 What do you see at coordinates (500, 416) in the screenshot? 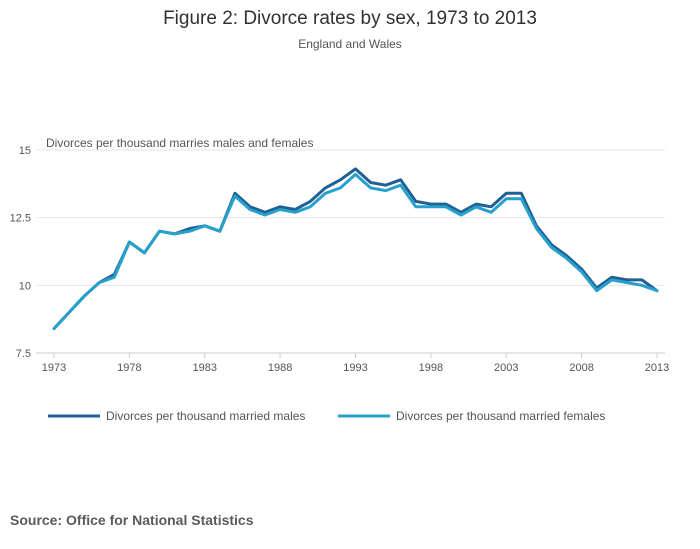
I see `legend-label: Divorces per thousand married females` at bounding box center [500, 416].